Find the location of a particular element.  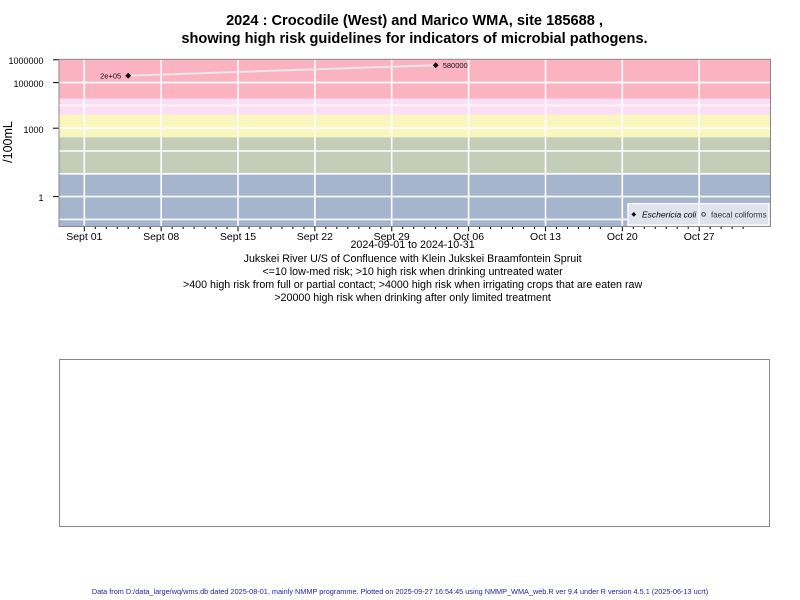

svg-text: Eschericia coli is located at coordinates (669, 214).